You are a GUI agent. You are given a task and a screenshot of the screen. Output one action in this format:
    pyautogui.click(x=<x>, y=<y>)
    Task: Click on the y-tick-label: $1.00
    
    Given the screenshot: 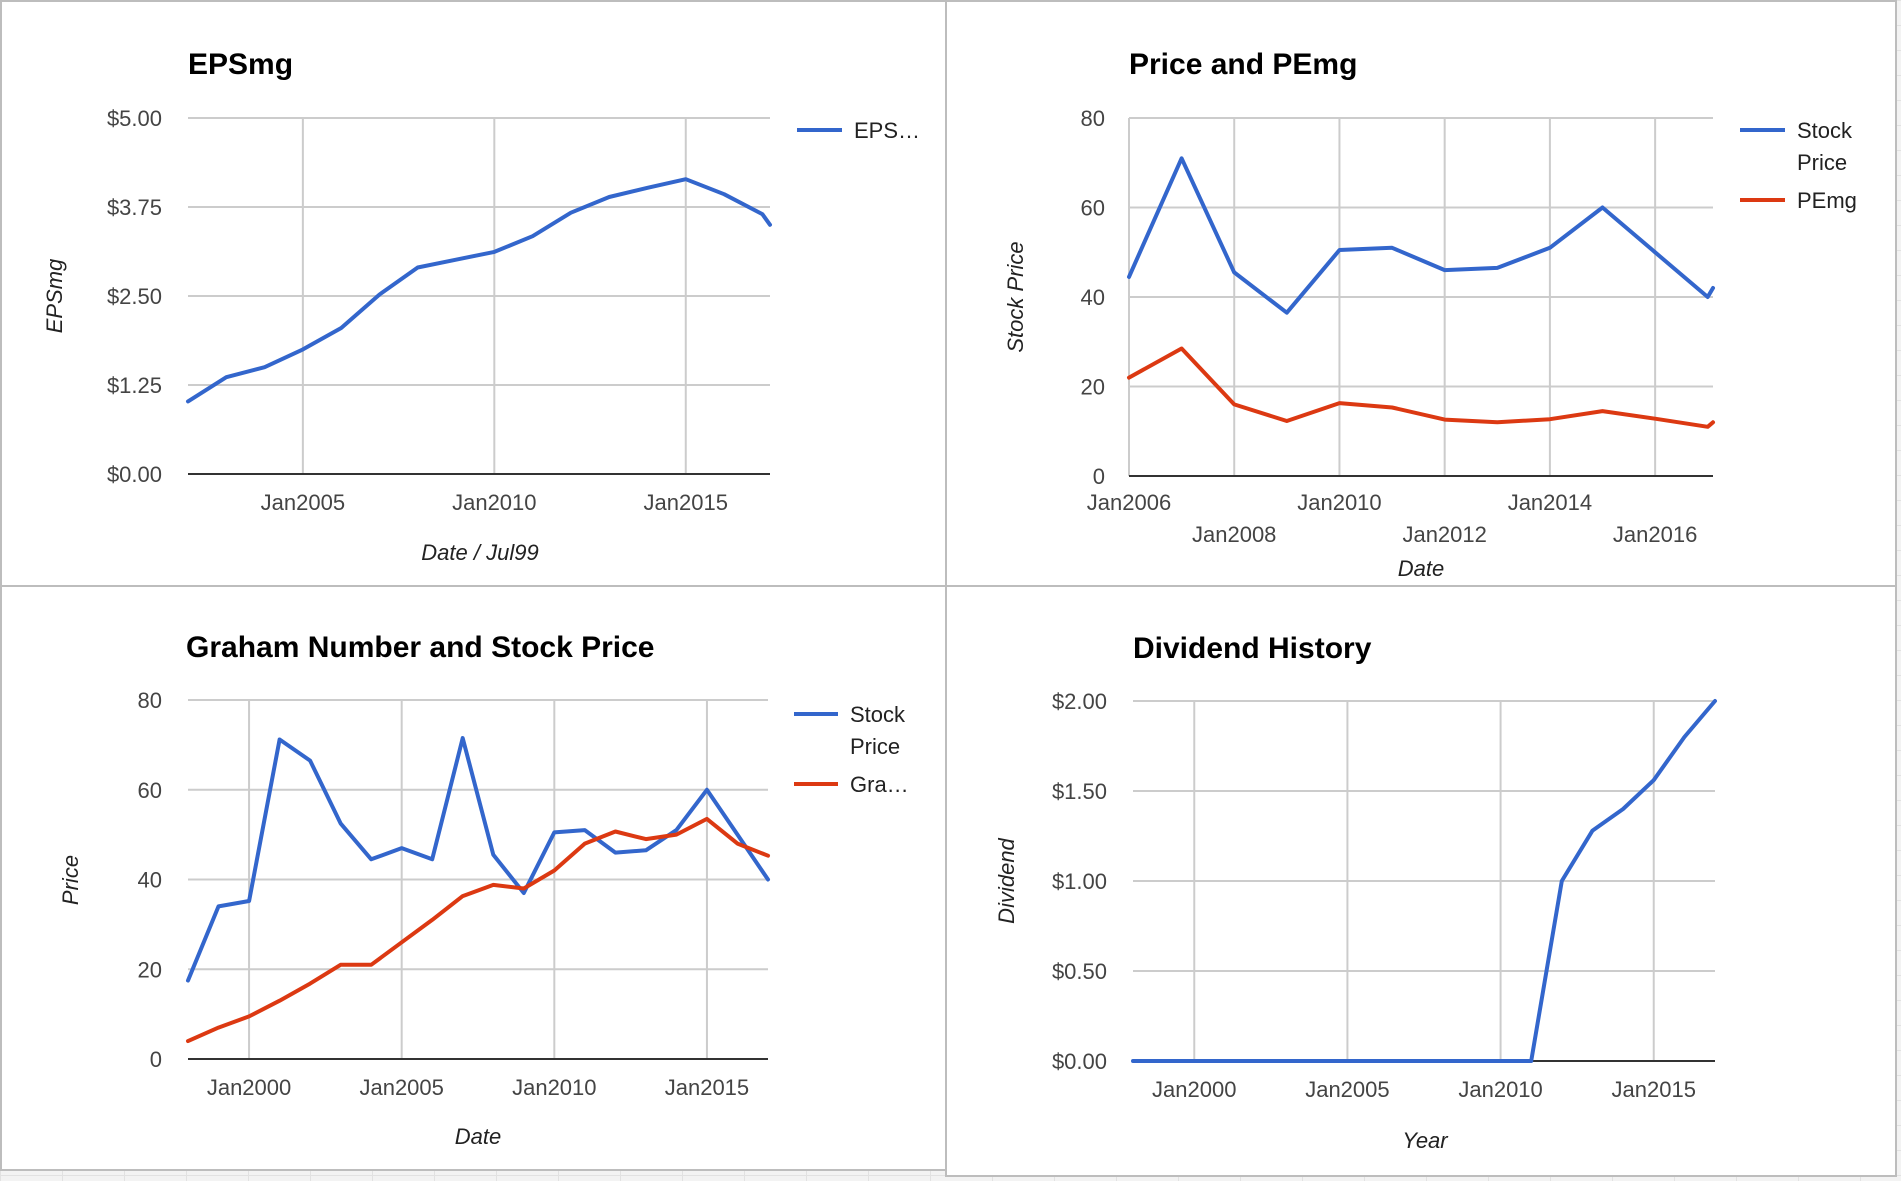 What is the action you would take?
    pyautogui.click(x=1079, y=881)
    